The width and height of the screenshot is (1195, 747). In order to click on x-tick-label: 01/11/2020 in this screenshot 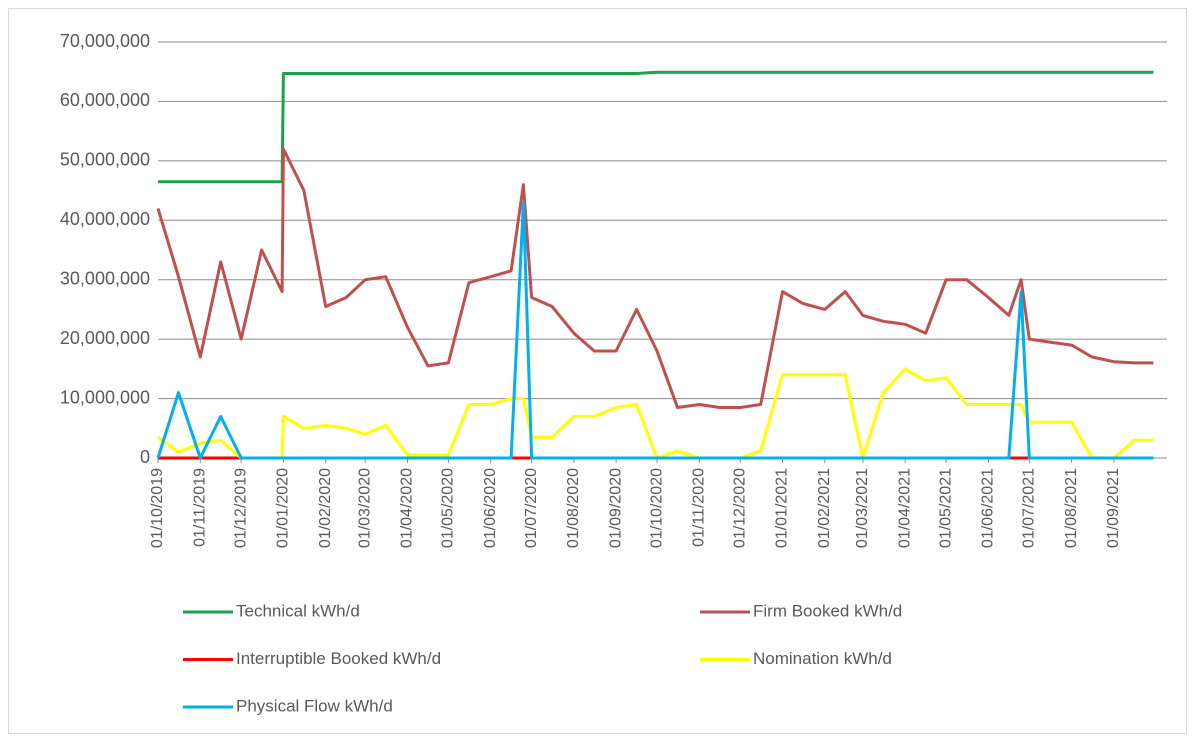, I will do `click(699, 507)`.